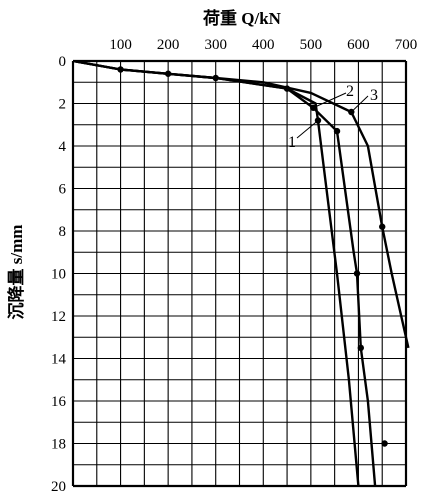 The height and width of the screenshot is (498, 428). I want to click on curve-label: 3, so click(374, 95).